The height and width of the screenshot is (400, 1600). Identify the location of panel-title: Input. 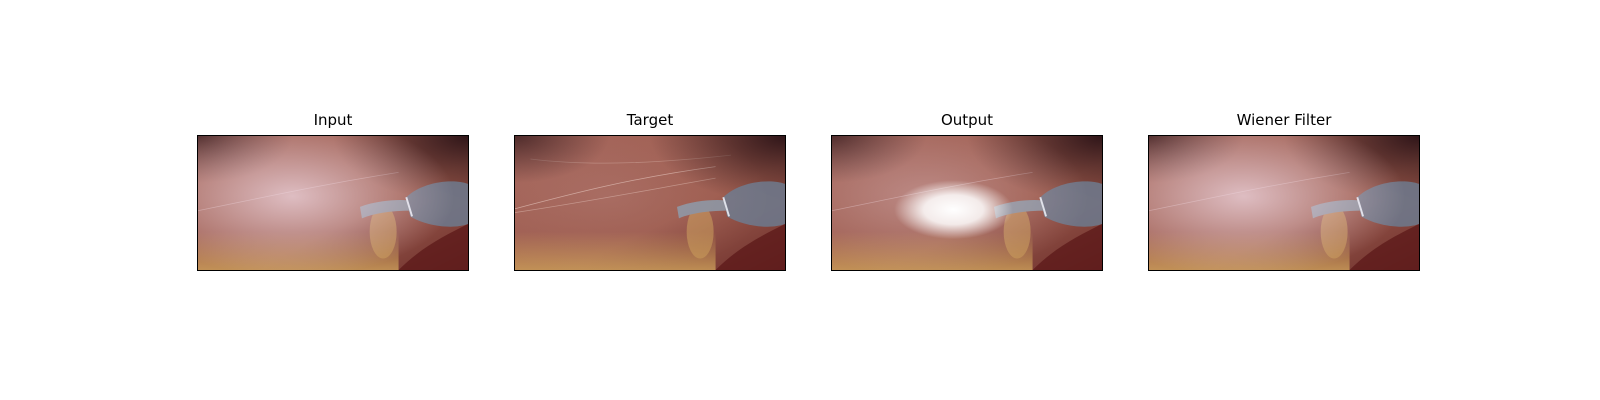
(333, 120).